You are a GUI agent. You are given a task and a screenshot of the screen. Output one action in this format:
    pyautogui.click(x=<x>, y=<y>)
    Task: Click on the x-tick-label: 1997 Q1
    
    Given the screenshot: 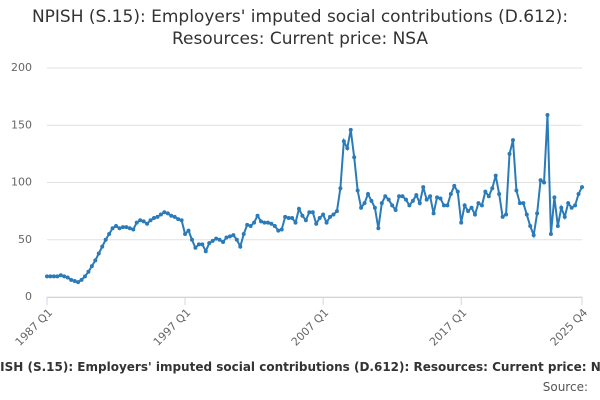 What is the action you would take?
    pyautogui.click(x=172, y=327)
    